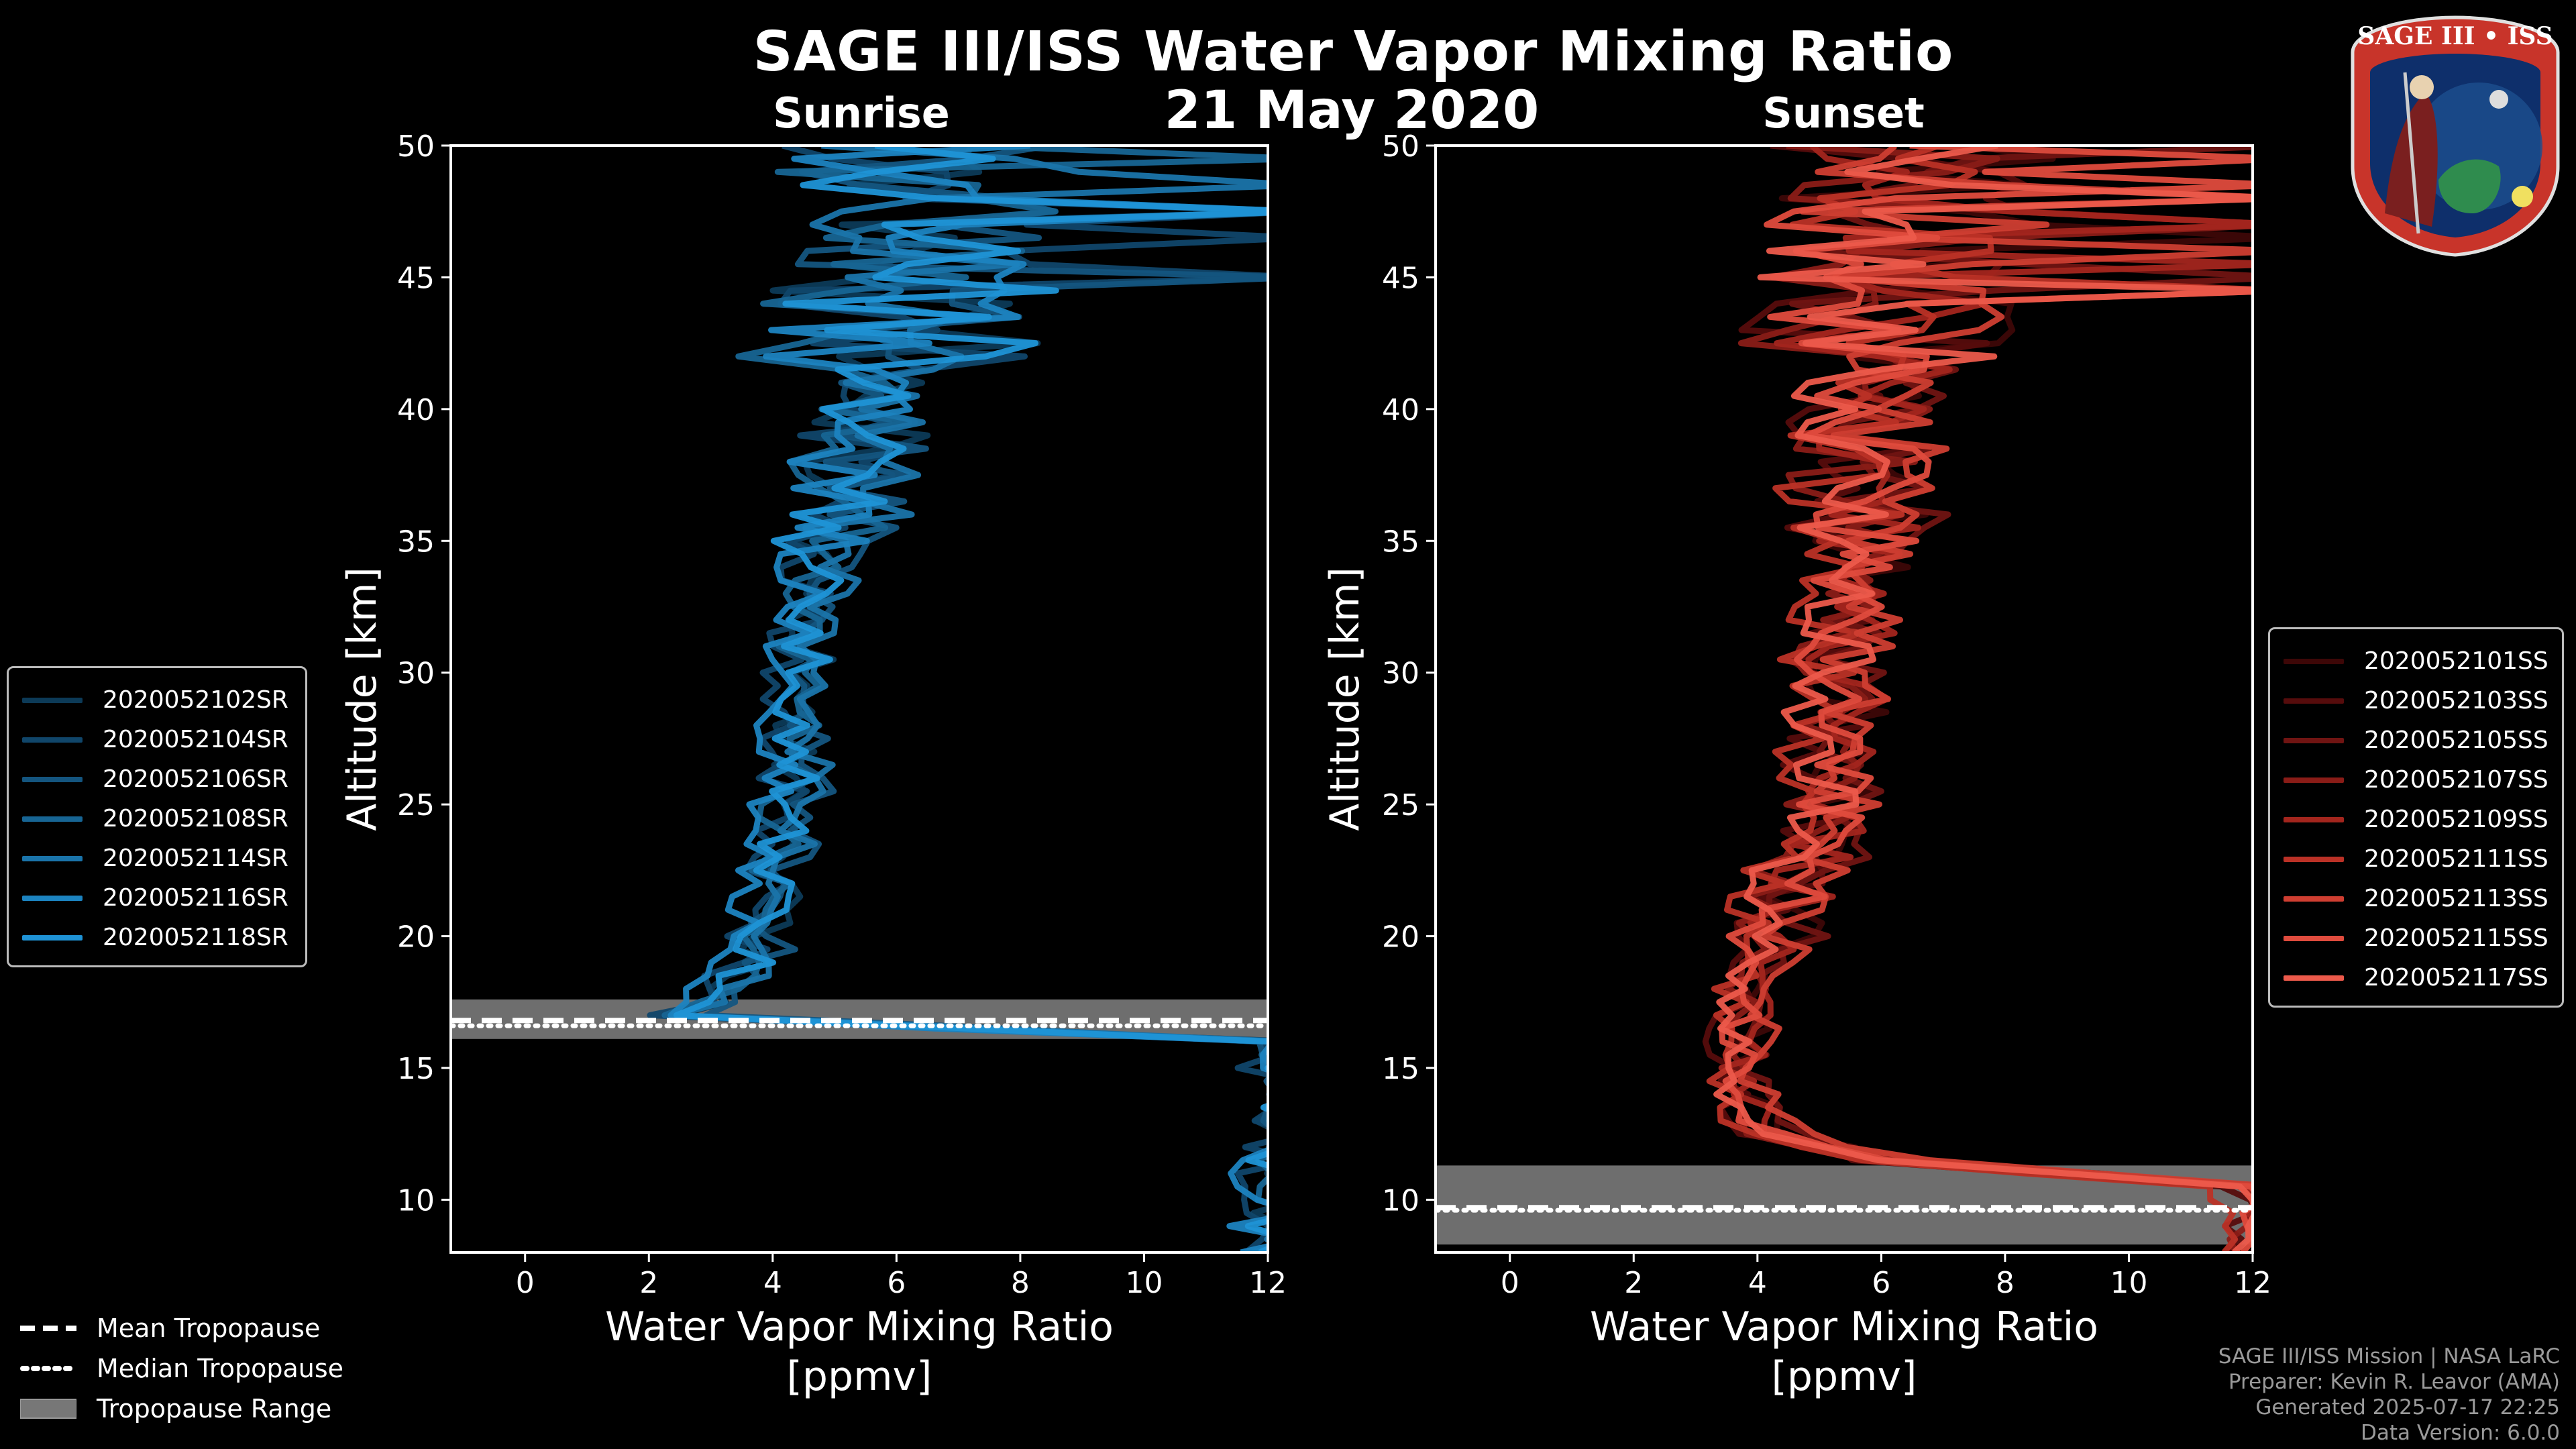  Describe the element at coordinates (859, 1376) in the screenshot. I see `sunrise-xlabel-line2: [ppmv]` at that location.